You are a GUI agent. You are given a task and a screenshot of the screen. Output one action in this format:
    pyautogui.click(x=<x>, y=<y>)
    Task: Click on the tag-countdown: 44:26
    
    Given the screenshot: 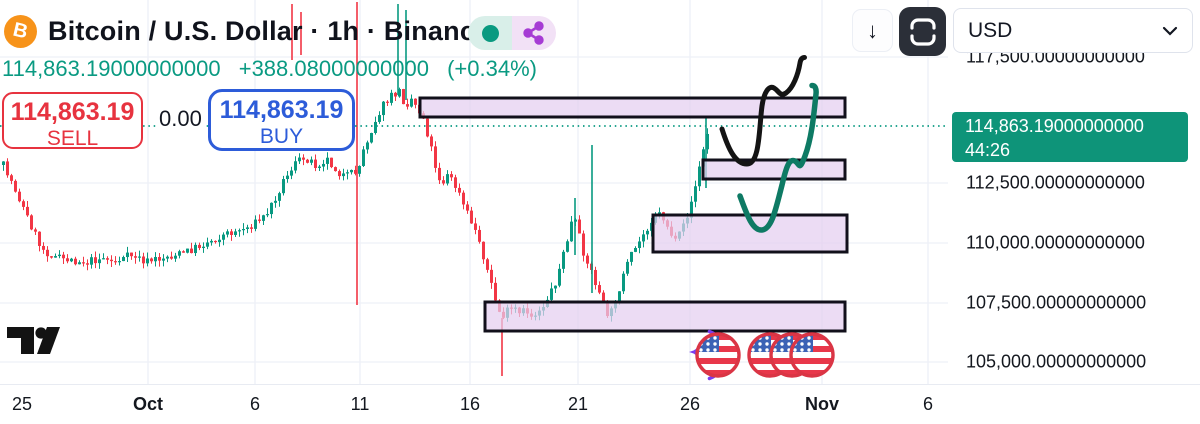 What is the action you would take?
    pyautogui.click(x=988, y=150)
    